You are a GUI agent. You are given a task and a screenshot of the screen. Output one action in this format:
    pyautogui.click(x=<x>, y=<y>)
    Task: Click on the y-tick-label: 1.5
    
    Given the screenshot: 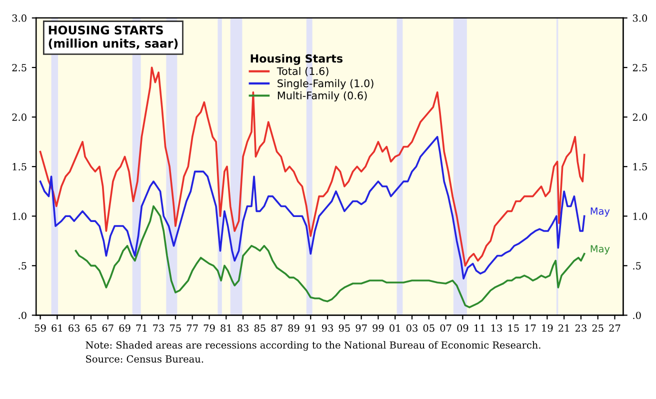 What is the action you would take?
    pyautogui.click(x=19, y=166)
    